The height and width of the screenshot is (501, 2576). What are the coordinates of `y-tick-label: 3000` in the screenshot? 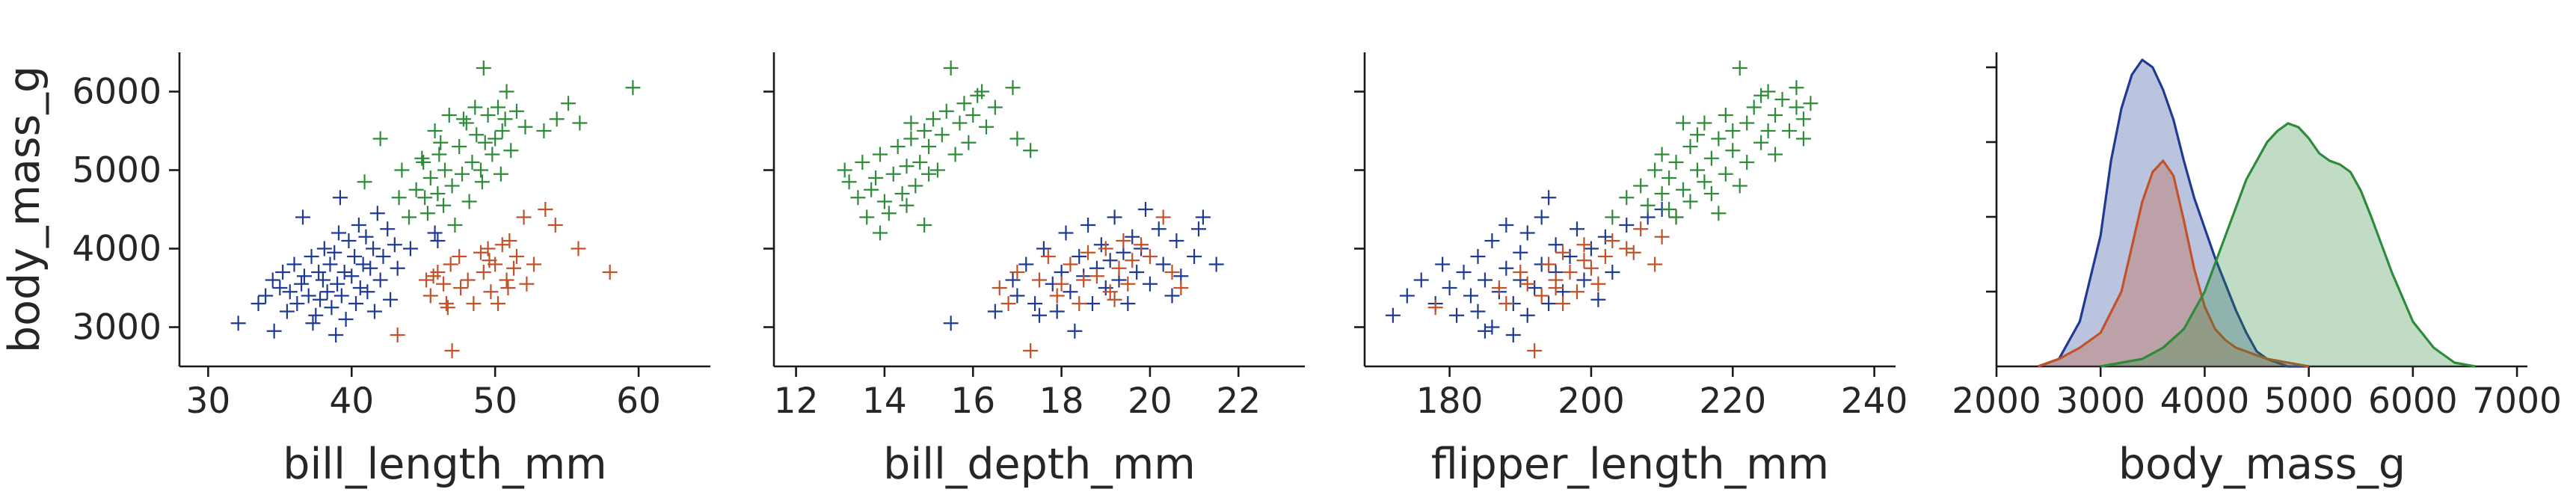 It's located at (117, 327).